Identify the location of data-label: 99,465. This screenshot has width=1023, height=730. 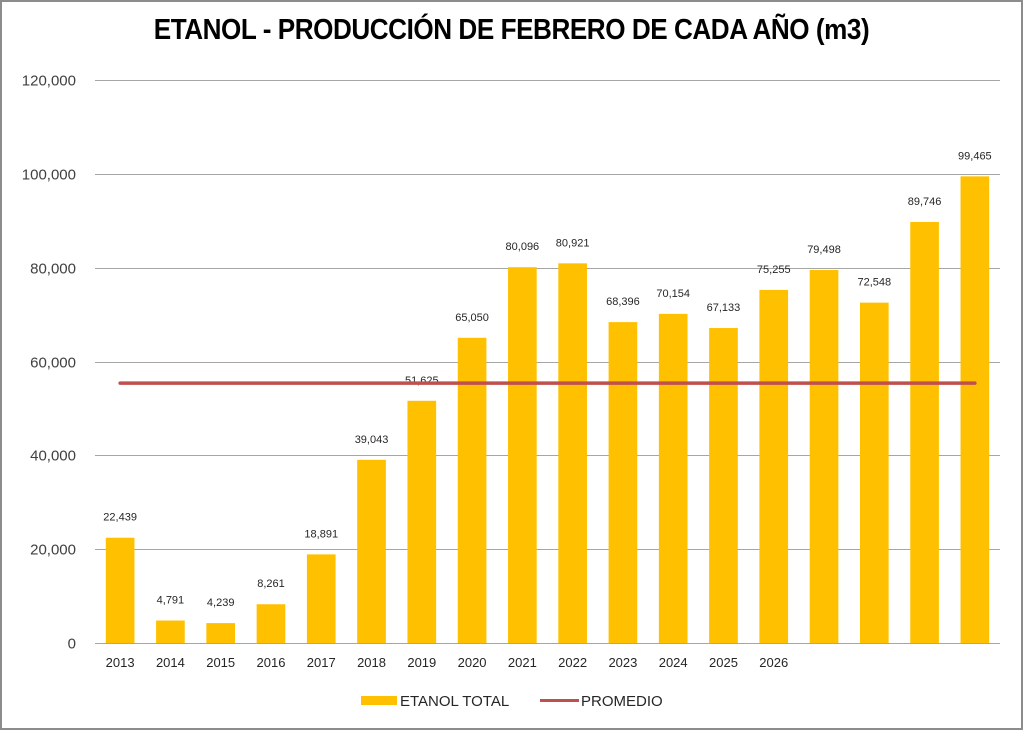
(975, 156).